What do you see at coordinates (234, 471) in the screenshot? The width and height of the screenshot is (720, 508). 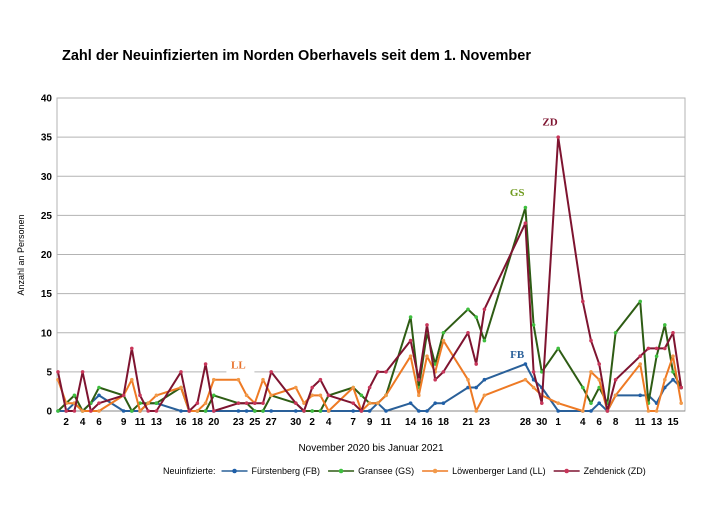 I see `legend-marker-FB` at bounding box center [234, 471].